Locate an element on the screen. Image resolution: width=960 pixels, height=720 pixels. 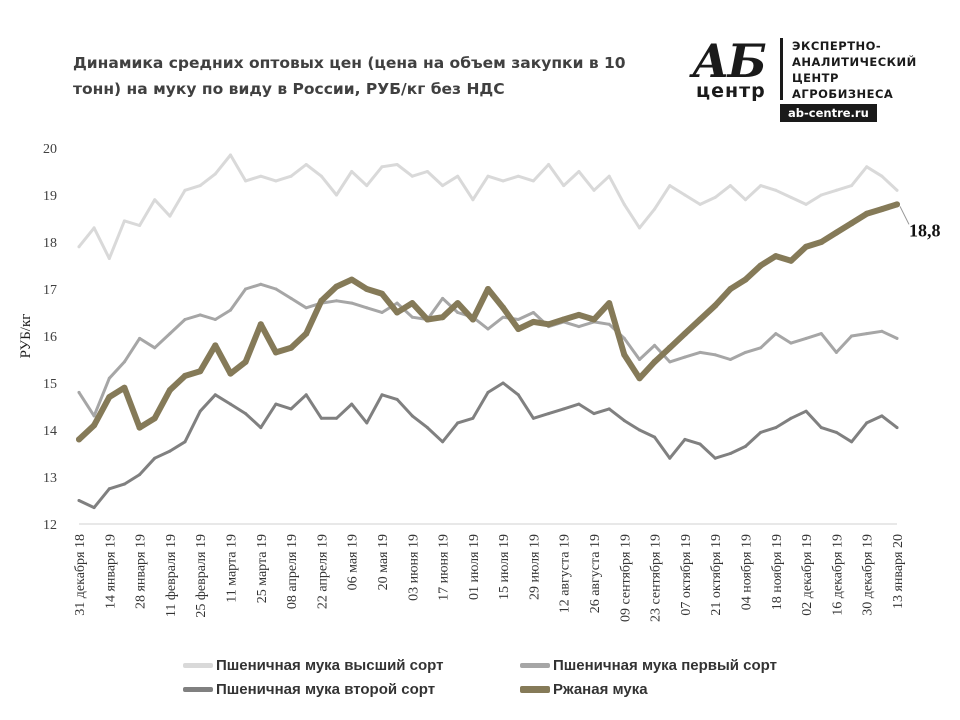
x-tick-label: 09 сентября 19 is located at coordinates (625, 578).